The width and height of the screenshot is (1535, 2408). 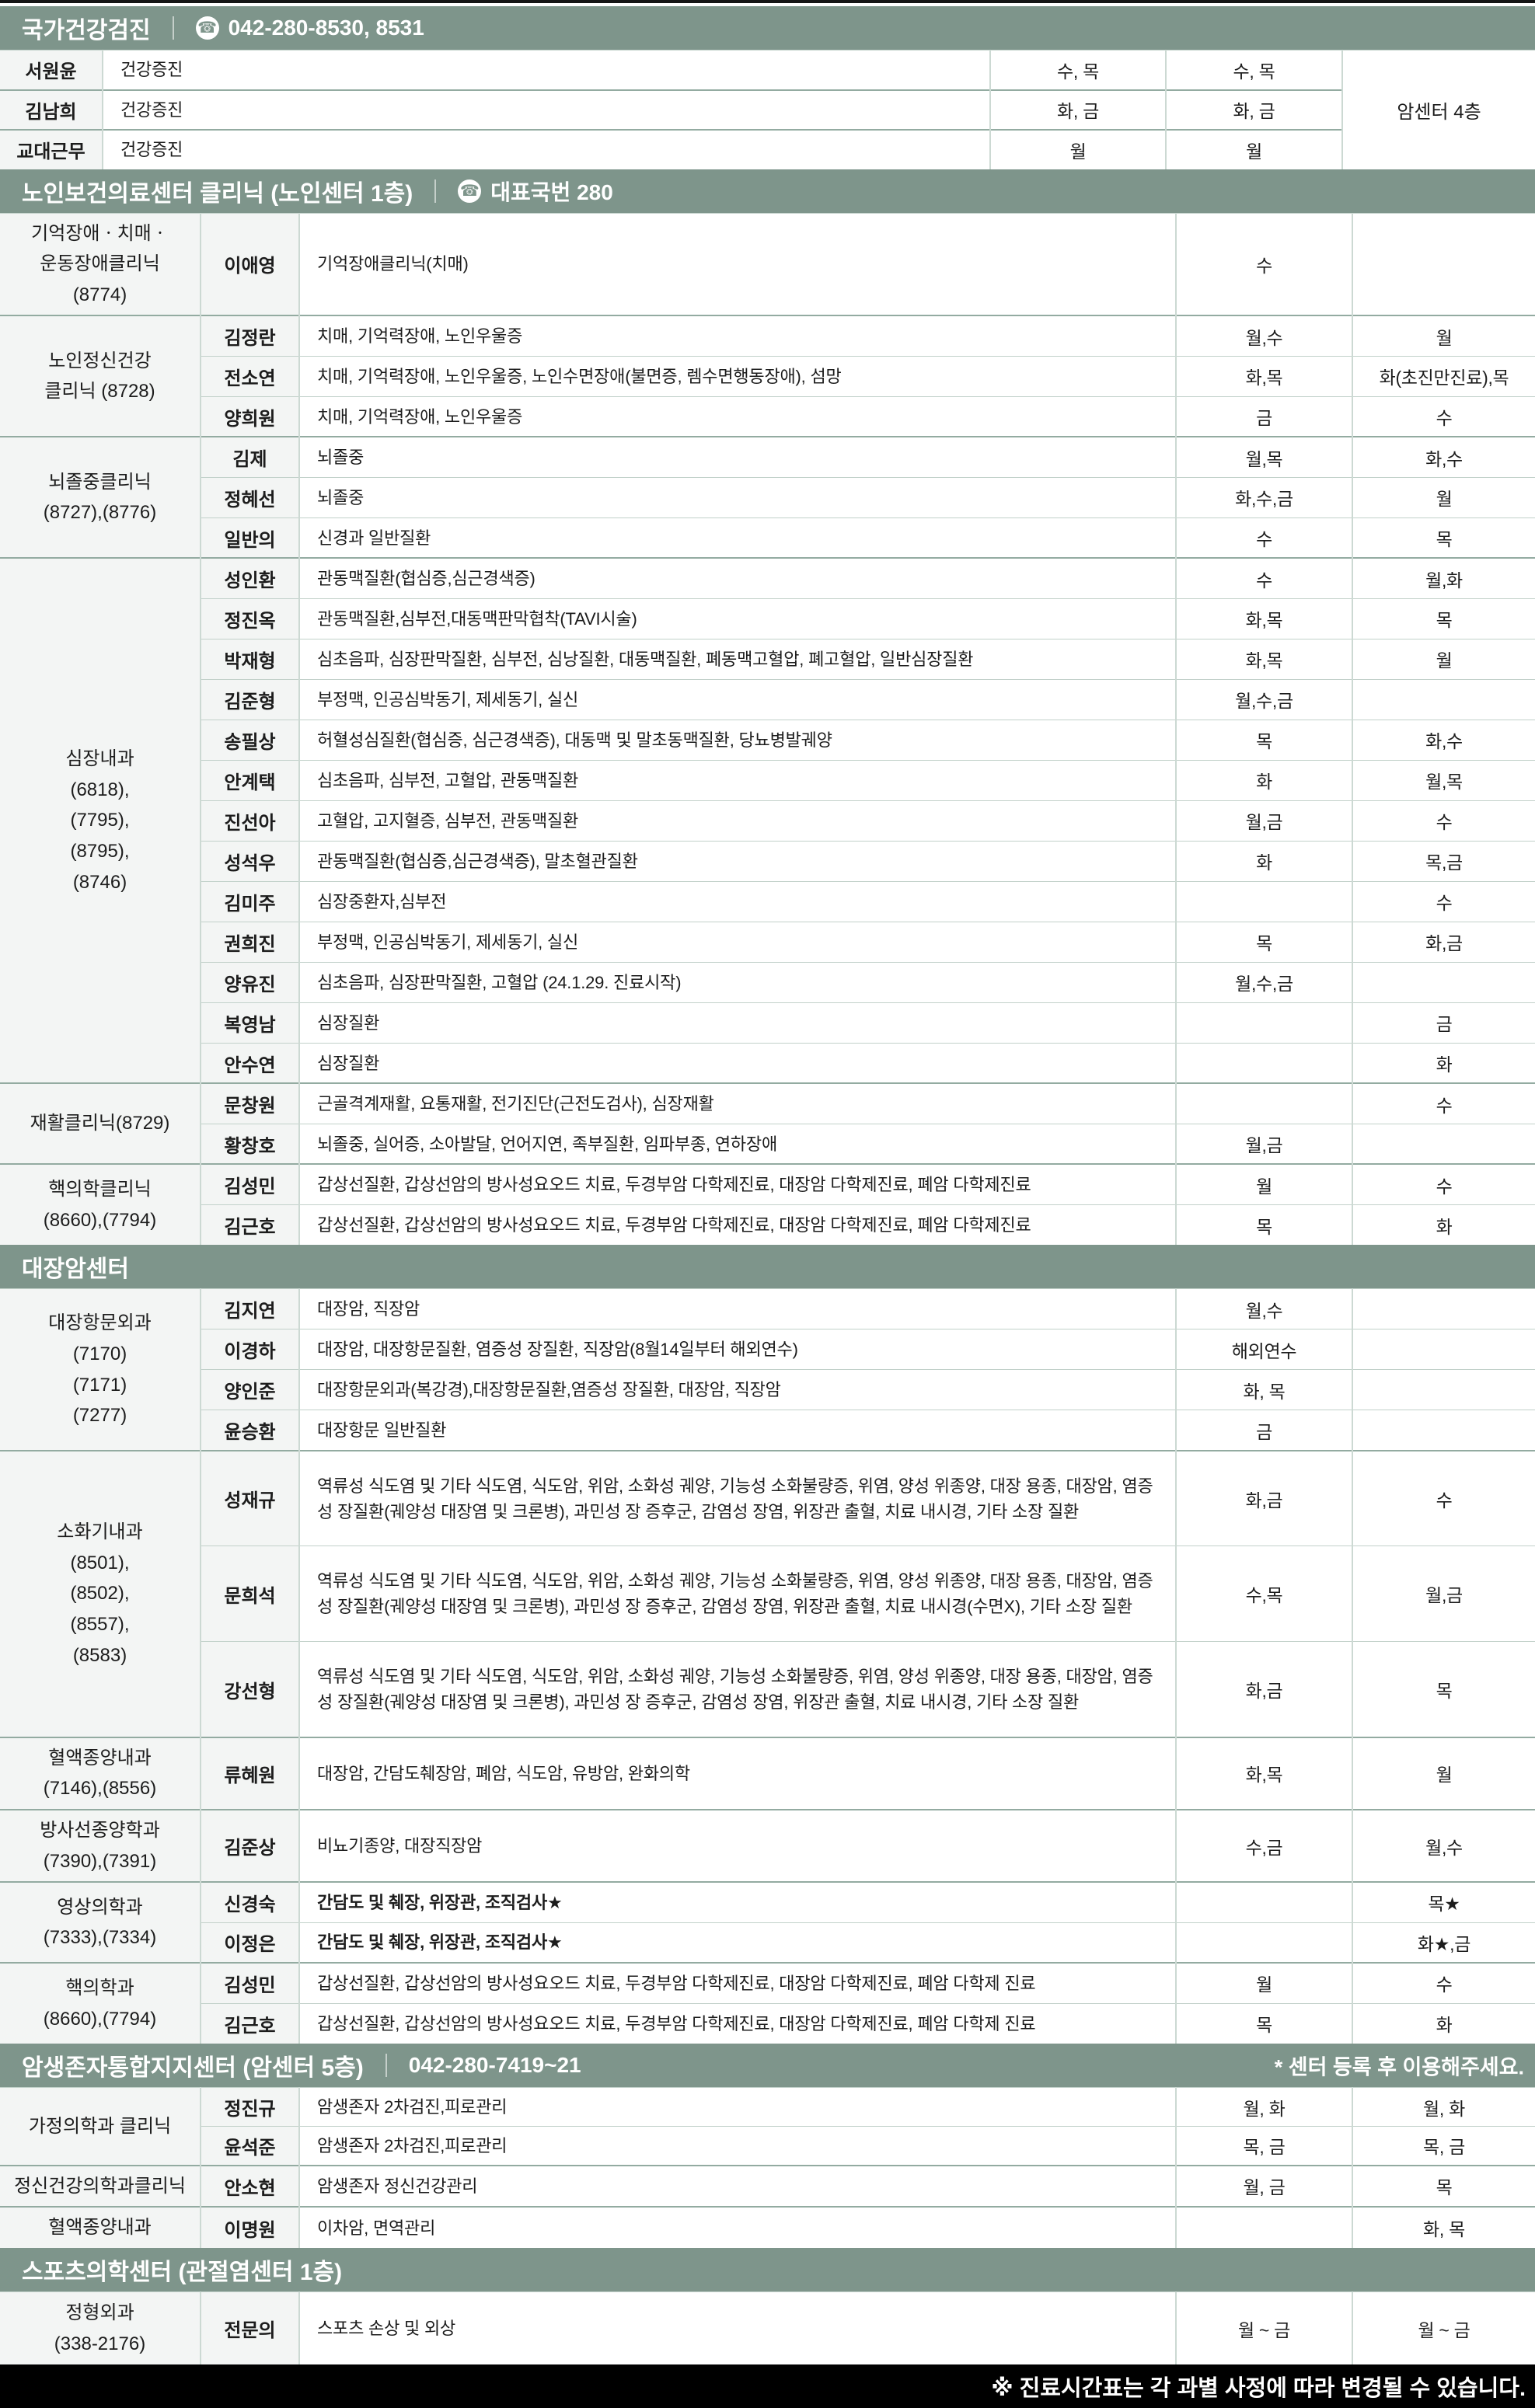 What do you see at coordinates (1399, 2067) in the screenshot?
I see `section-note: * 센터 등록 후 이용해주세요.` at bounding box center [1399, 2067].